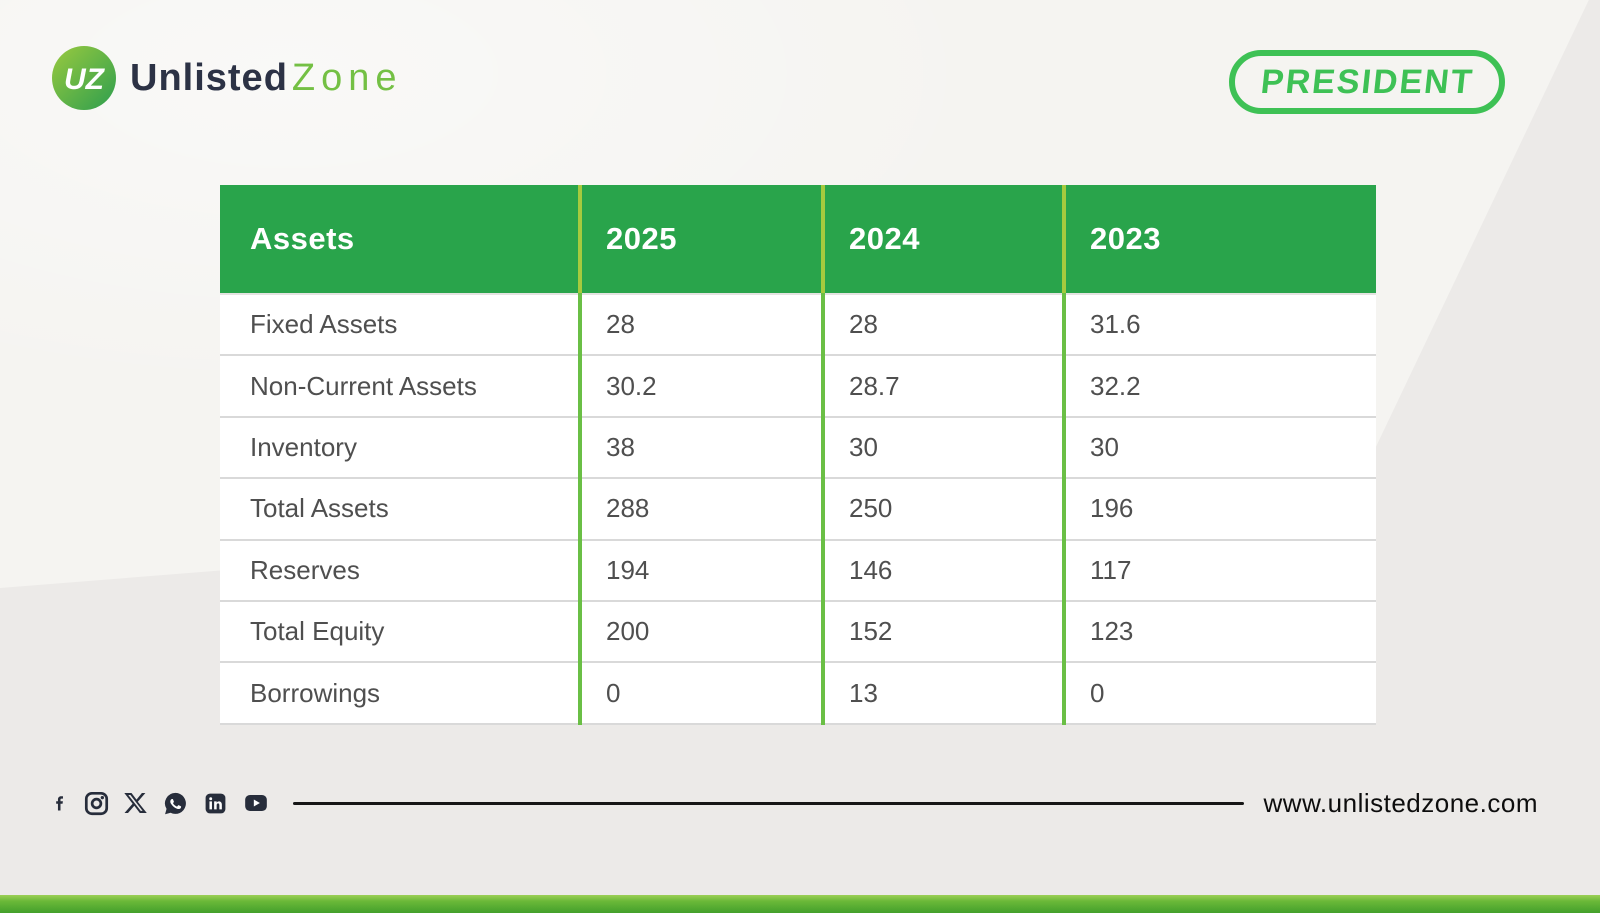 The height and width of the screenshot is (913, 1600). Describe the element at coordinates (136, 803) in the screenshot. I see `x-icon` at that location.